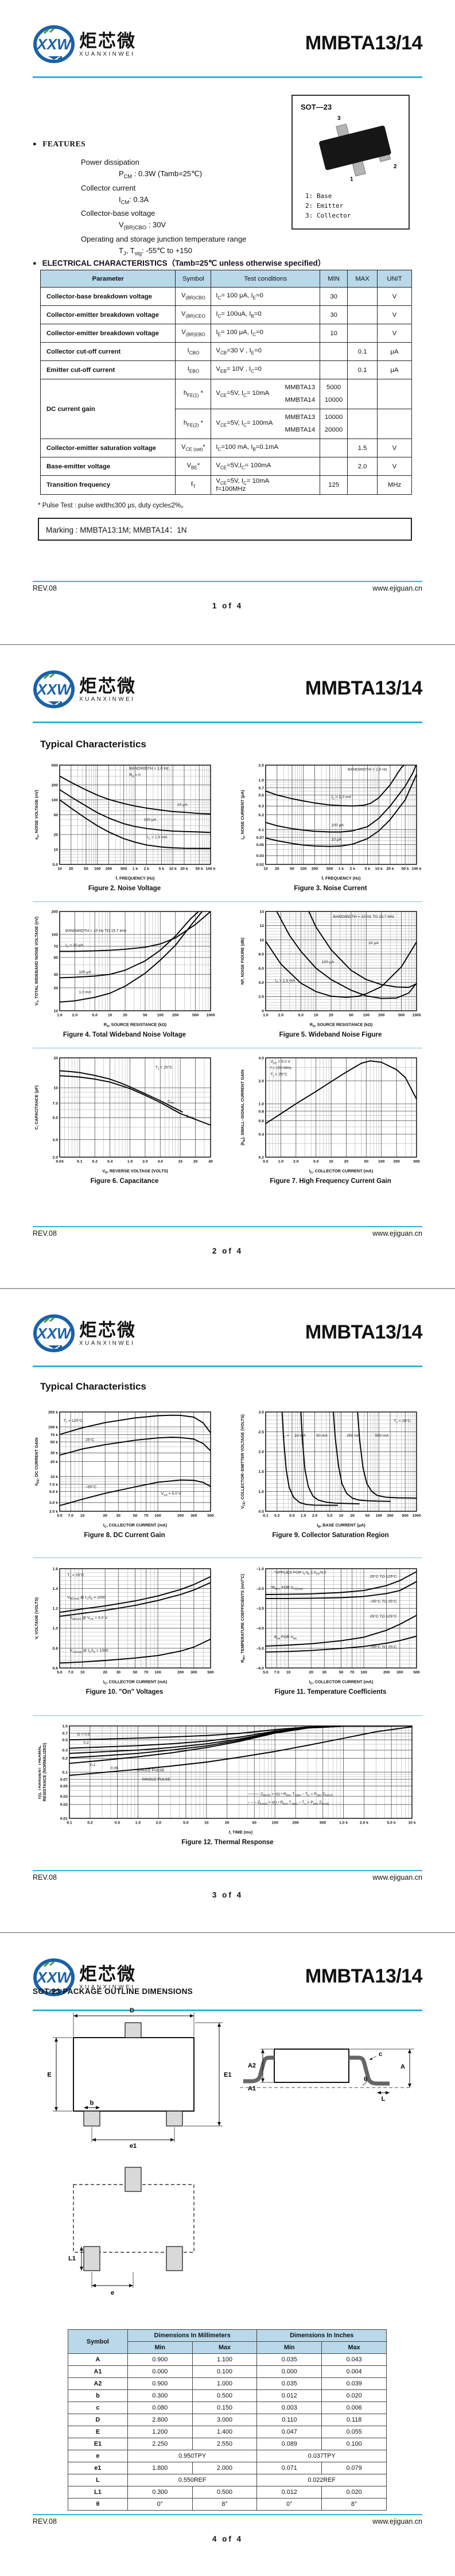 The image size is (455, 2576). Describe the element at coordinates (142, 225) in the screenshot. I see `feature-line: V(BR)CBO : 30V` at that location.